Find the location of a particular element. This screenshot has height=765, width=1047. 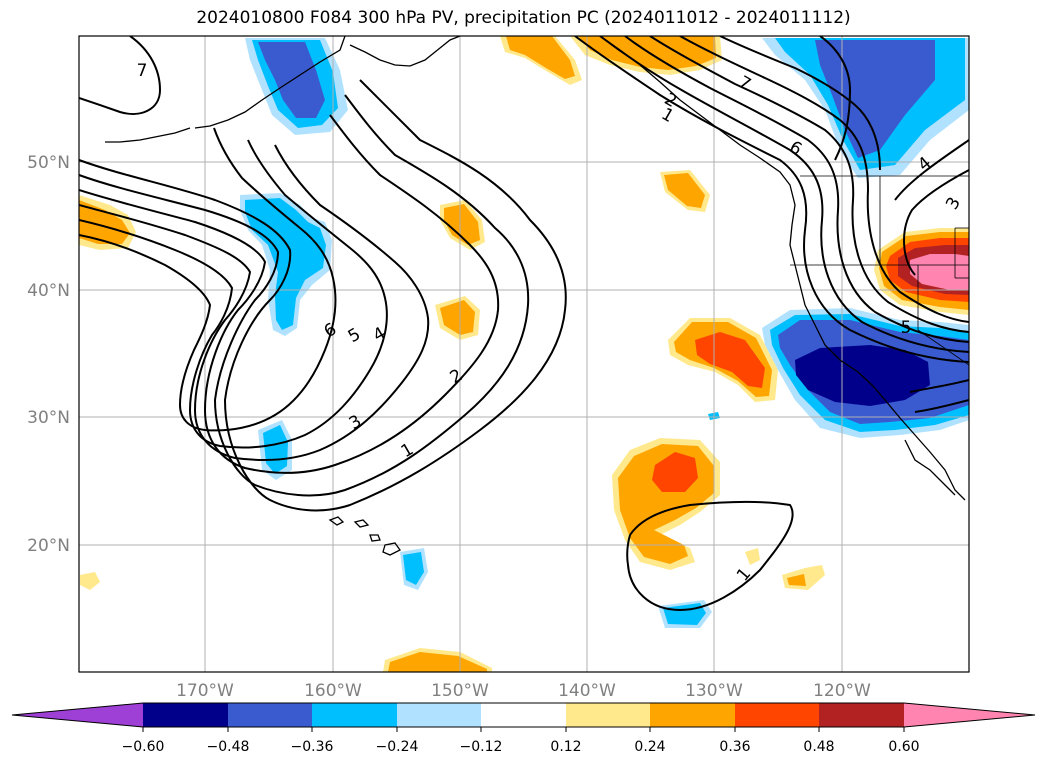

colorbar-tick-label: 0.12 is located at coordinates (565, 747).